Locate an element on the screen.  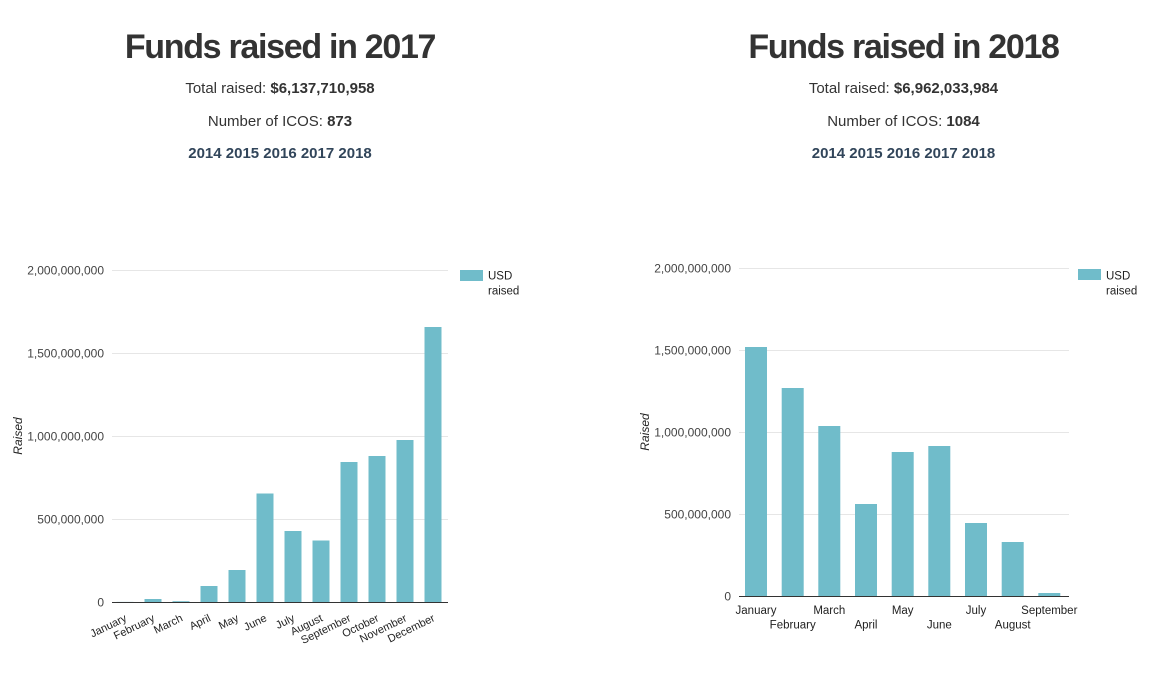
svg-text: January is located at coordinates (756, 611).